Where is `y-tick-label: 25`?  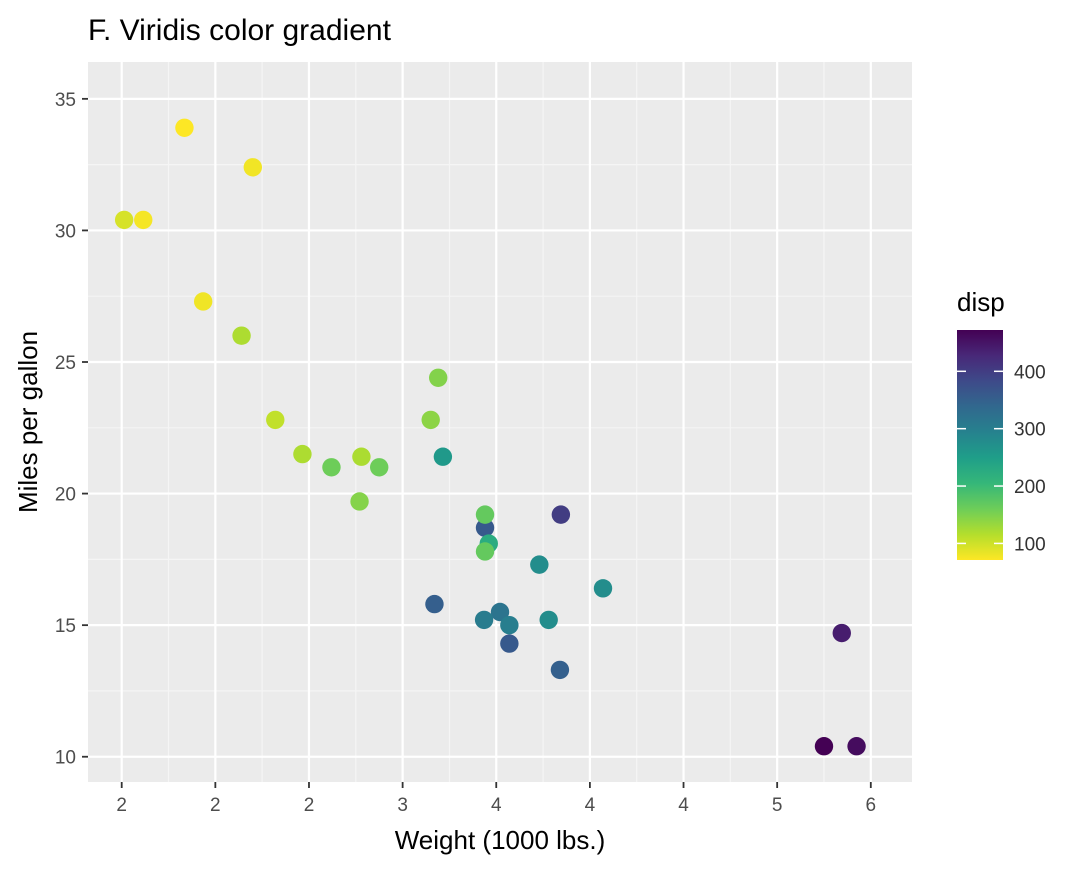
y-tick-label: 25 is located at coordinates (65, 363).